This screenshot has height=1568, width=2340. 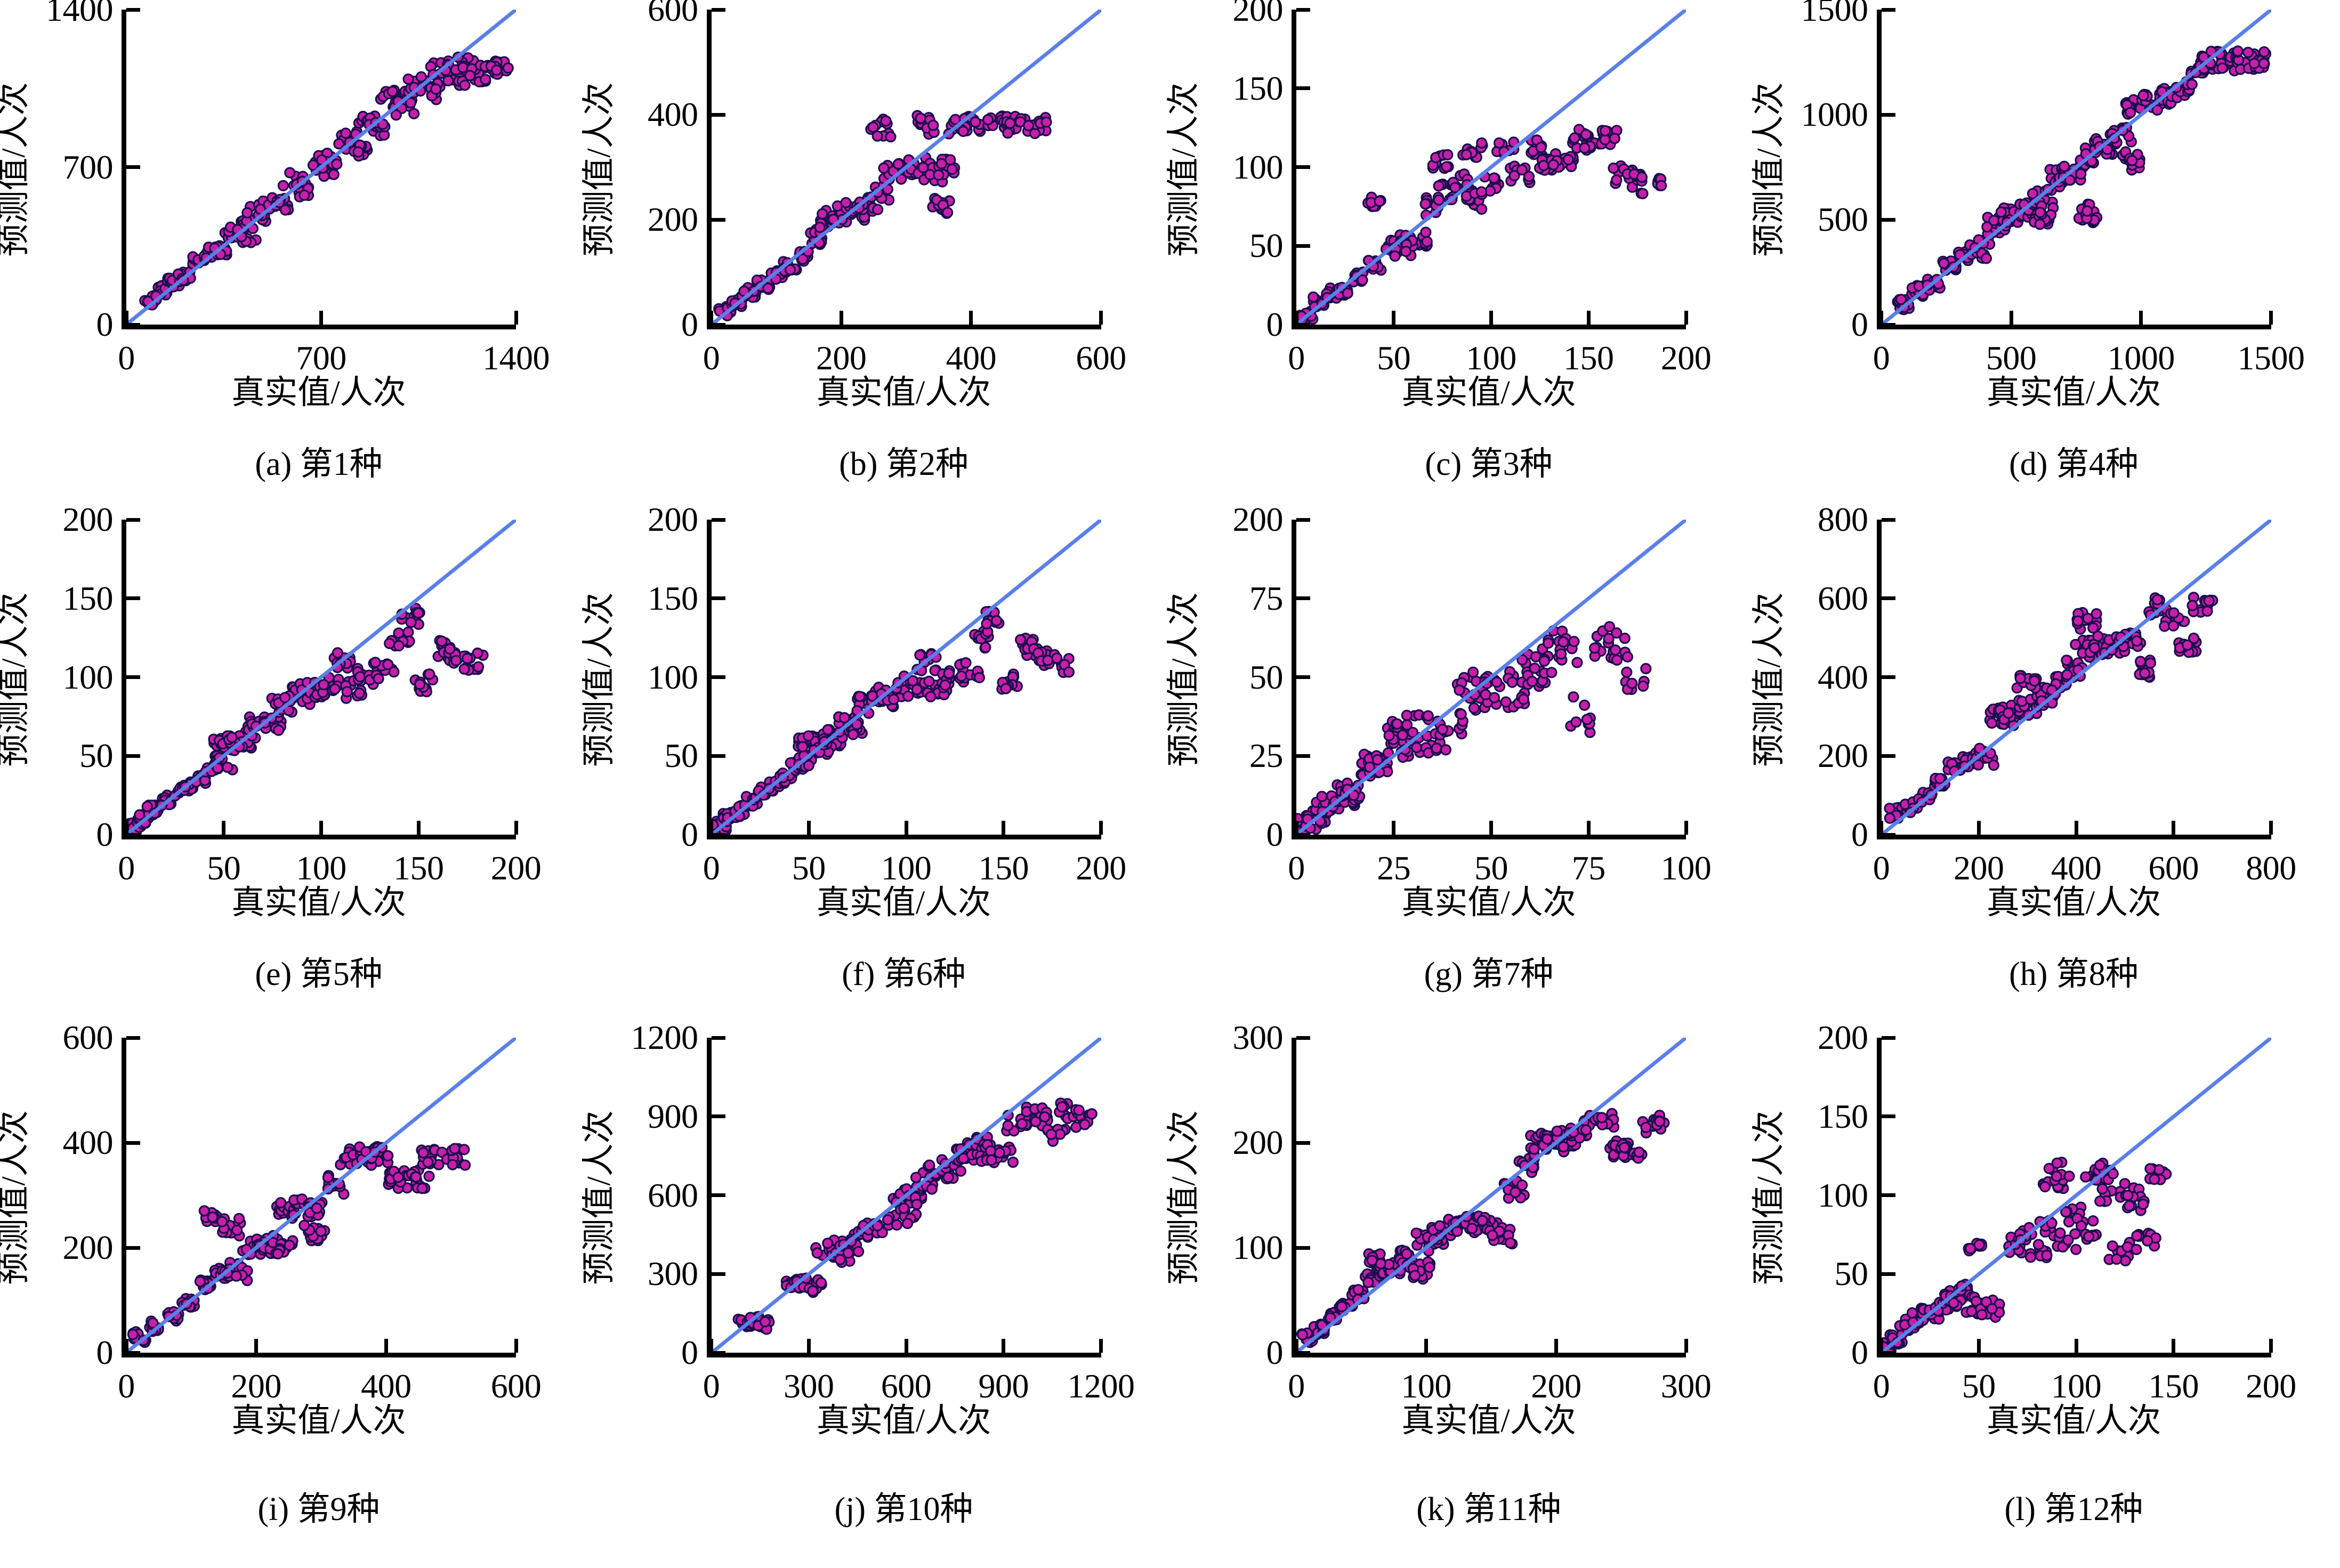 What do you see at coordinates (80, 14) in the screenshot?
I see `y-tick-label: 1400` at bounding box center [80, 14].